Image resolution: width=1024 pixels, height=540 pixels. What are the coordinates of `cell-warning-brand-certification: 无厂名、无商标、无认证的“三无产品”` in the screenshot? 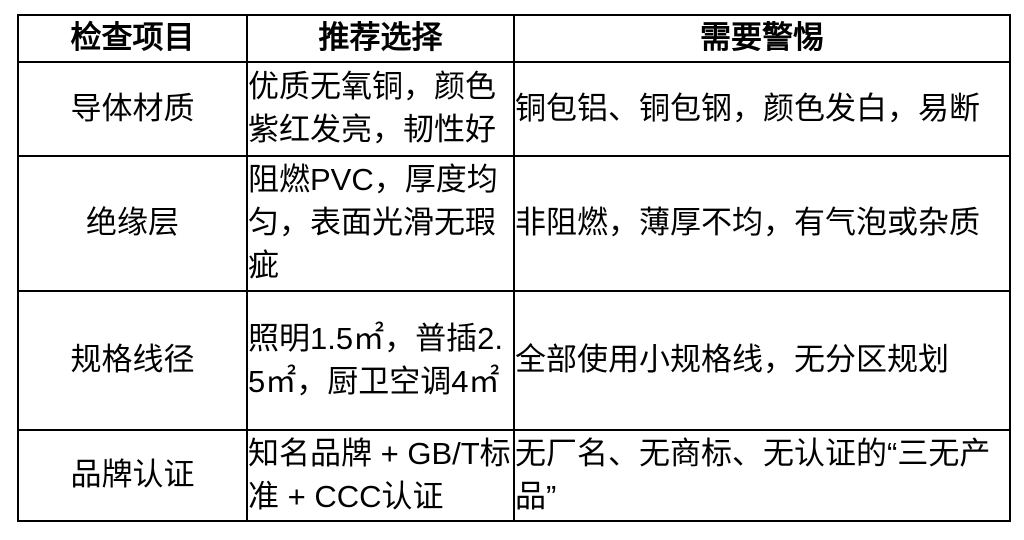 It's located at (762, 475).